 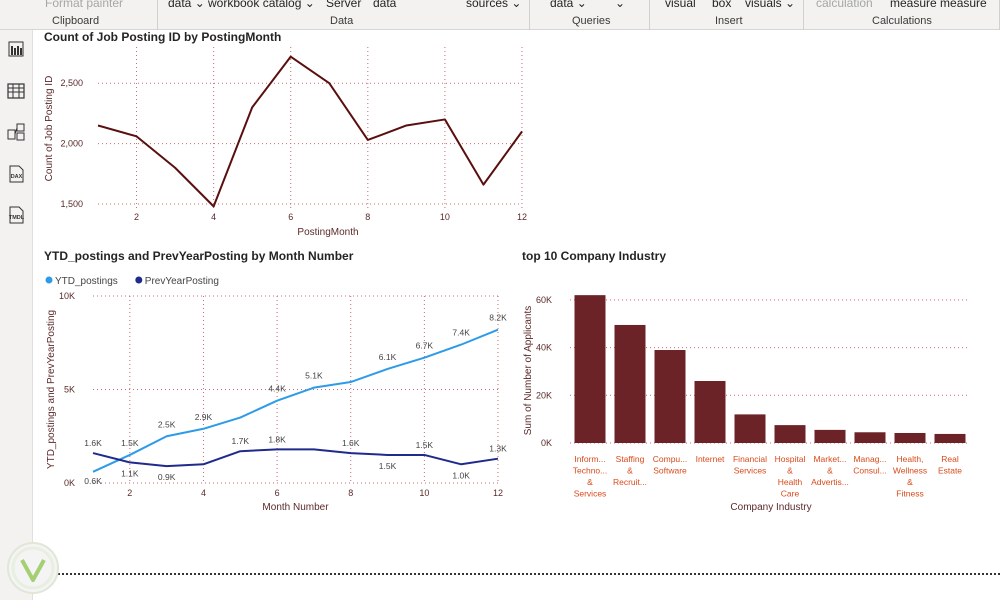 What do you see at coordinates (241, 441) in the screenshot?
I see `data-label: 1.7K` at bounding box center [241, 441].